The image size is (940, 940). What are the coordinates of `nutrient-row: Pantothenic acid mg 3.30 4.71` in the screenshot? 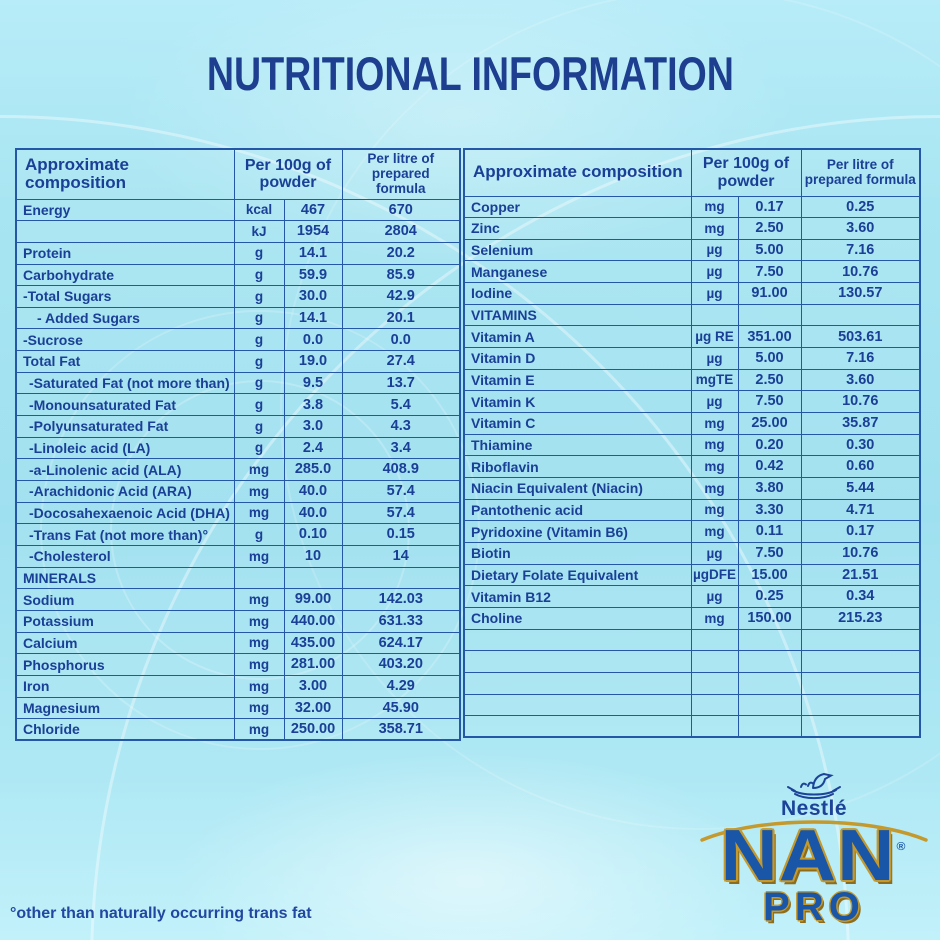 It's located at (692, 510).